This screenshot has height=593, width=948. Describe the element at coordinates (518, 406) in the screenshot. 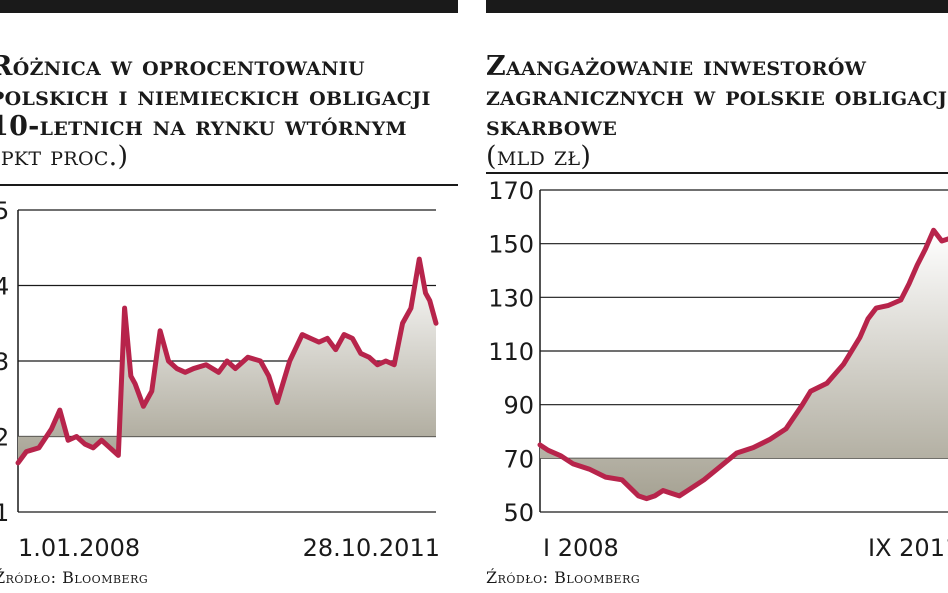

I see `right-y-tick-label: 90` at that location.